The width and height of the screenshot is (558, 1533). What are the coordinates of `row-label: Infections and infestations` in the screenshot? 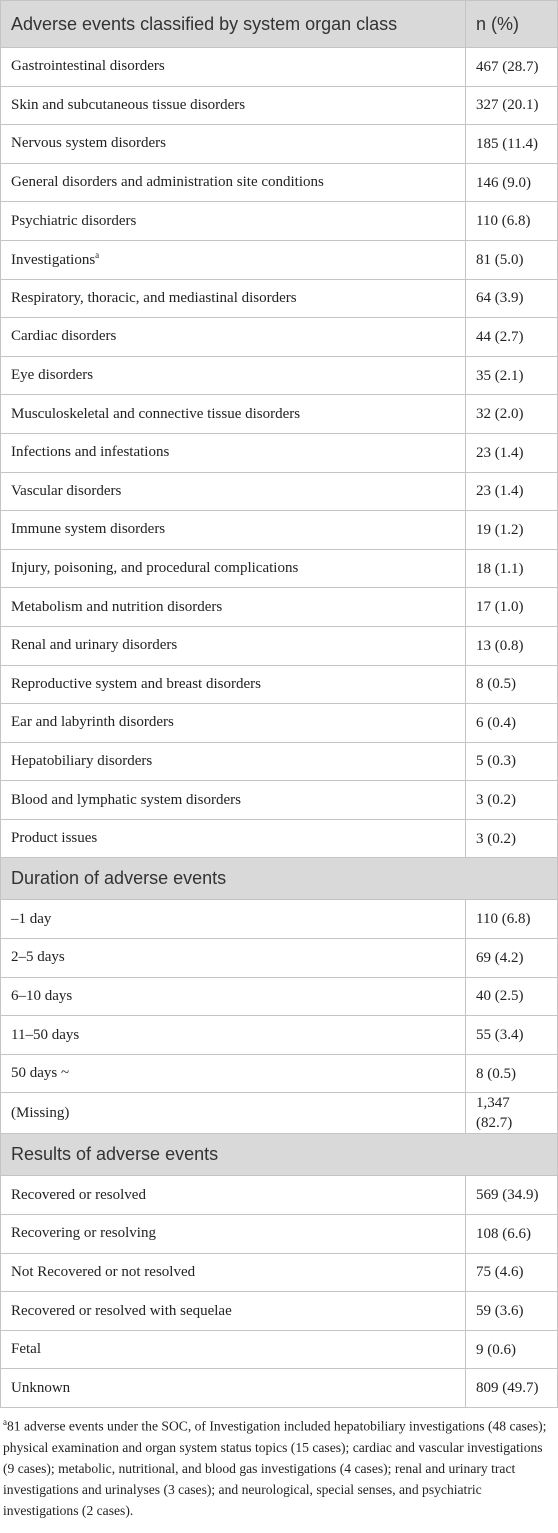 It's located at (90, 452).